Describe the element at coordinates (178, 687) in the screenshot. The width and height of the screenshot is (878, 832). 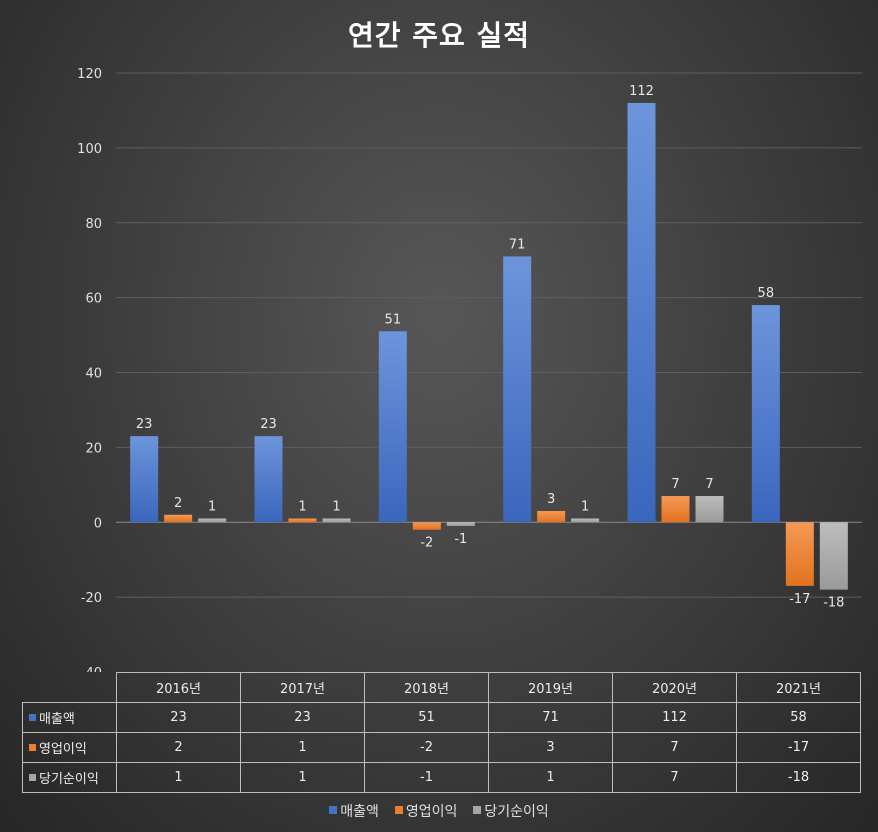
I see `table-header-cell: 2016년` at that location.